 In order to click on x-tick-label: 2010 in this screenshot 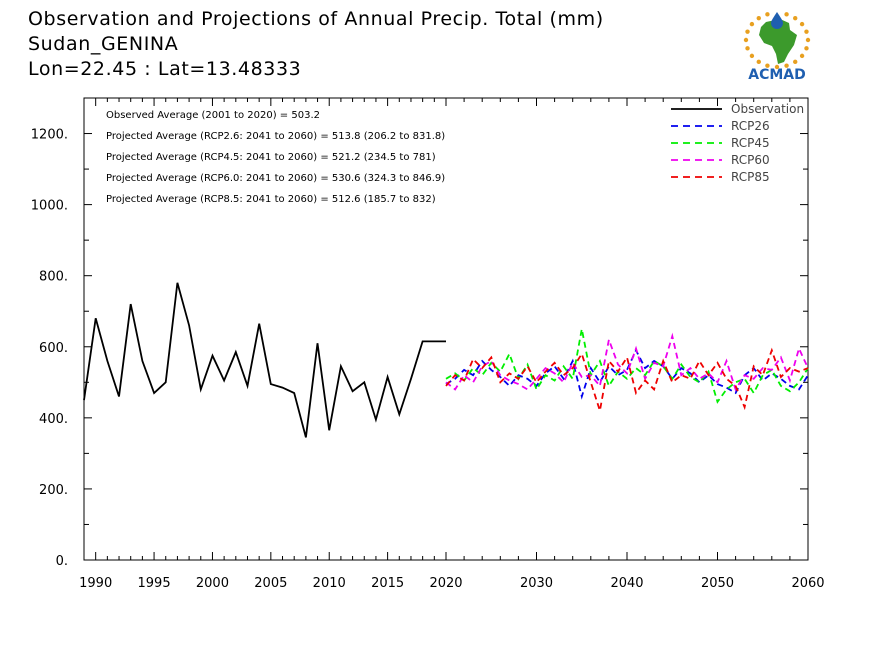, I will do `click(329, 583)`.